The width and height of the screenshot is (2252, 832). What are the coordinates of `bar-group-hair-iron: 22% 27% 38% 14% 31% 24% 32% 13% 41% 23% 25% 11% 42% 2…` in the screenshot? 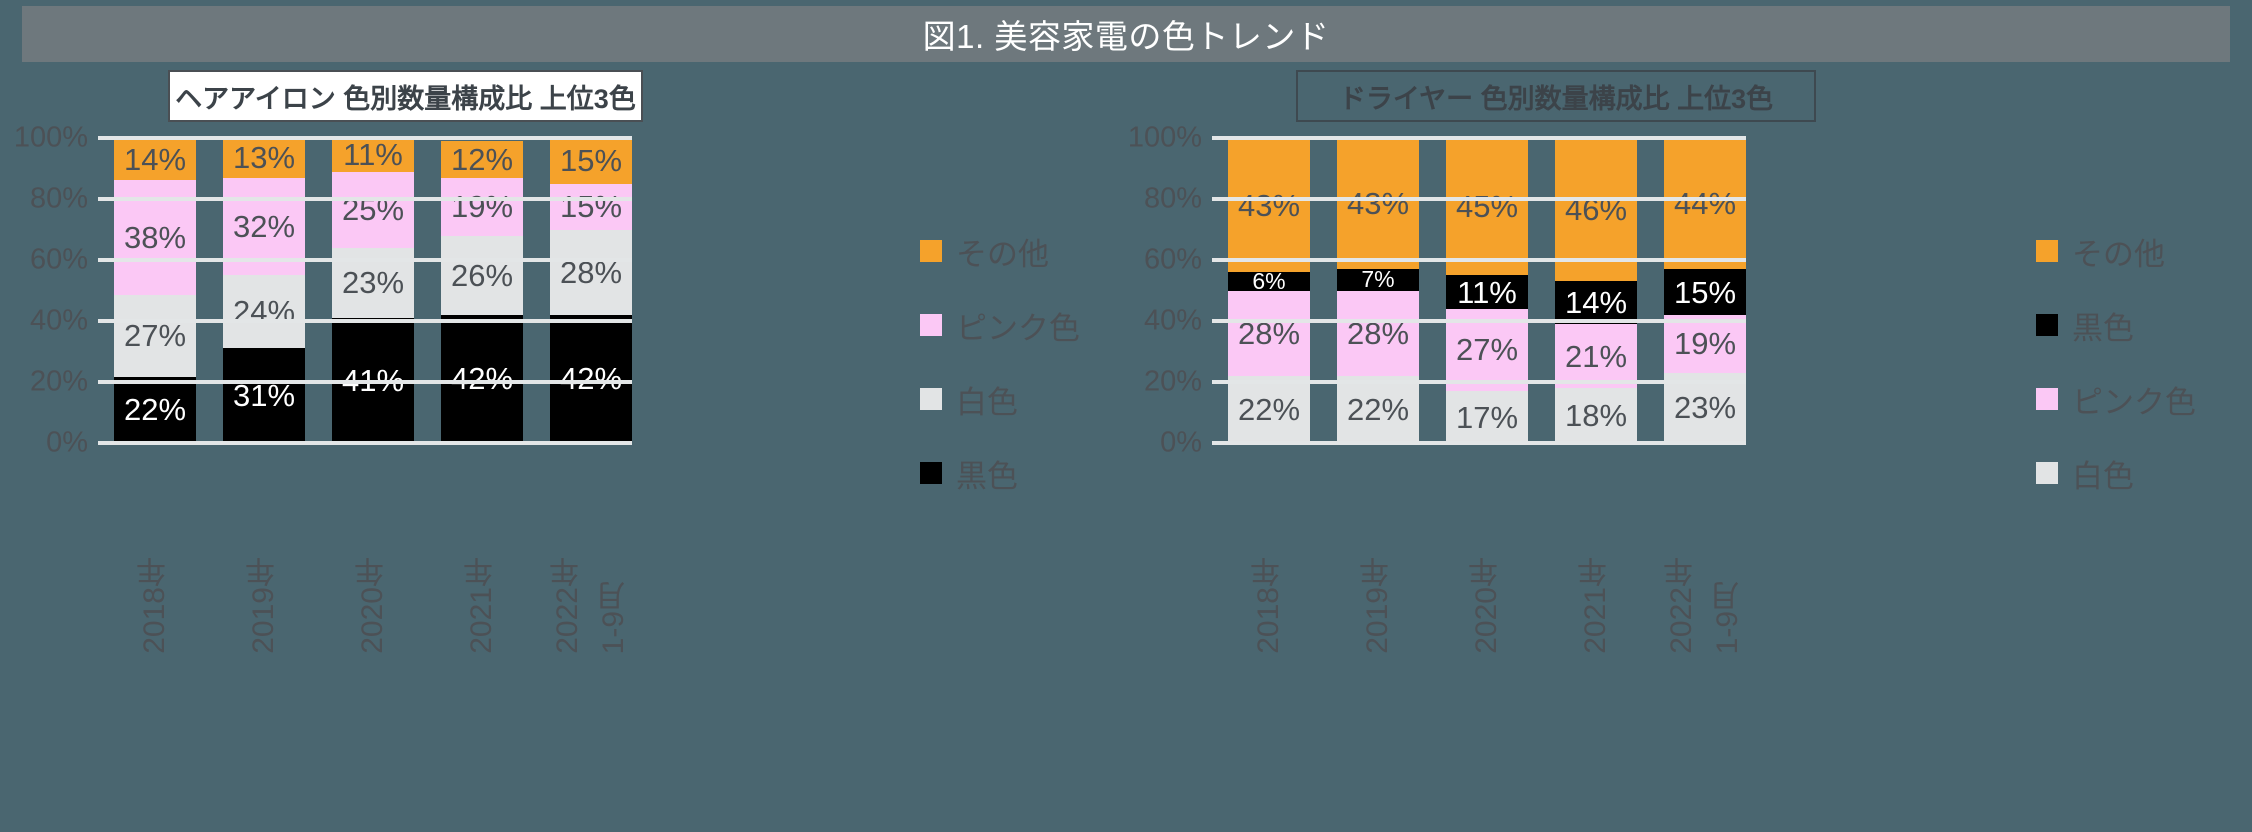 It's located at (373, 290).